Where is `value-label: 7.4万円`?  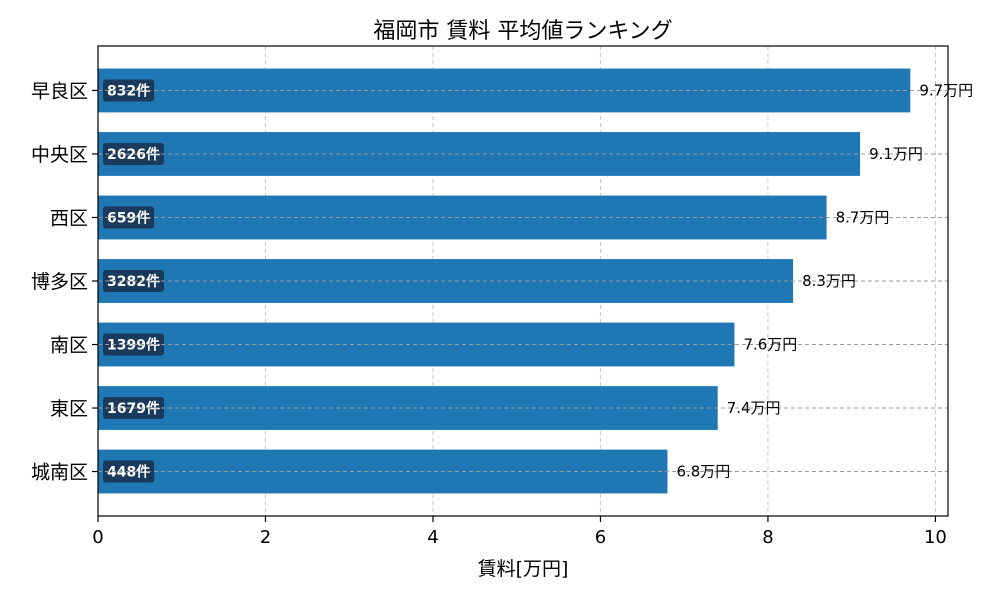
value-label: 7.4万円 is located at coordinates (754, 408).